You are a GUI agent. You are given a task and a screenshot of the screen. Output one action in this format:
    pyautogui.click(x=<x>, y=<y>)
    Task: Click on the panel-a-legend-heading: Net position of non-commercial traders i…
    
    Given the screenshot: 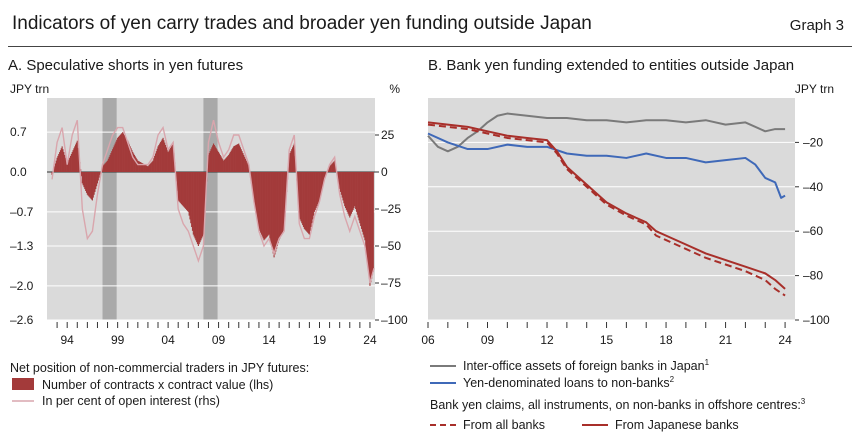 What is the action you would take?
    pyautogui.click(x=159, y=368)
    